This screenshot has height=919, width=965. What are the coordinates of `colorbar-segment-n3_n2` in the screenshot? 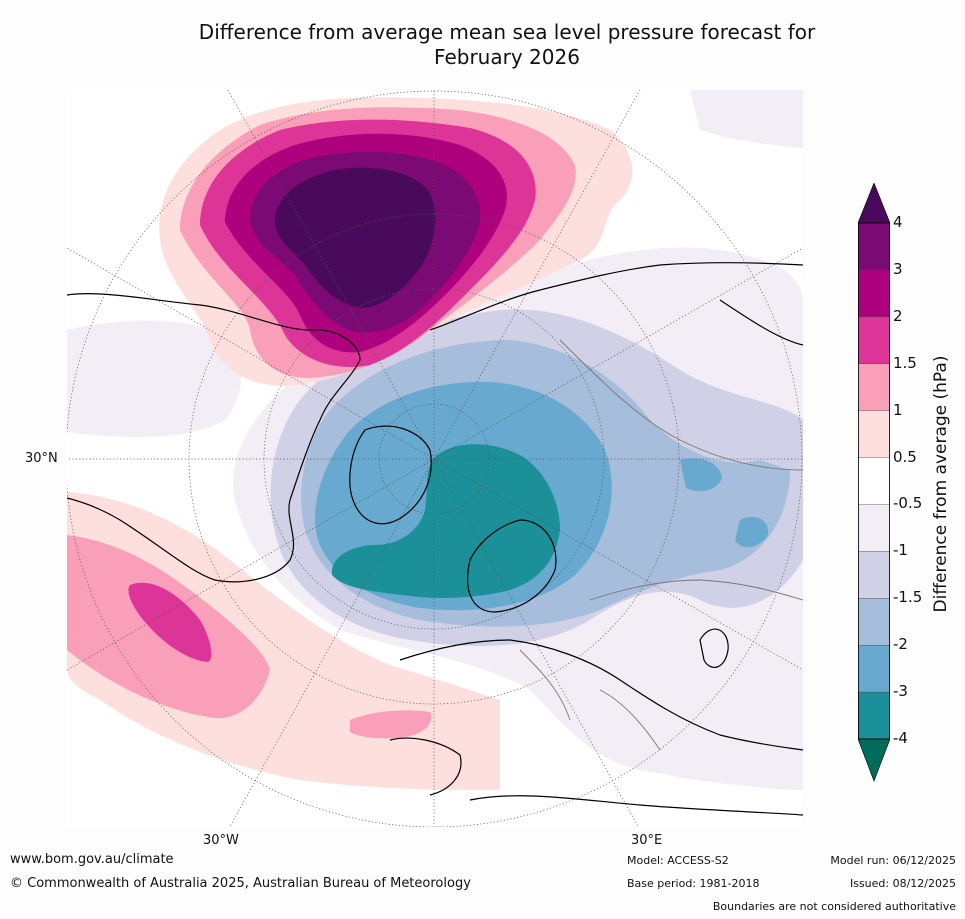 It's located at (874, 668).